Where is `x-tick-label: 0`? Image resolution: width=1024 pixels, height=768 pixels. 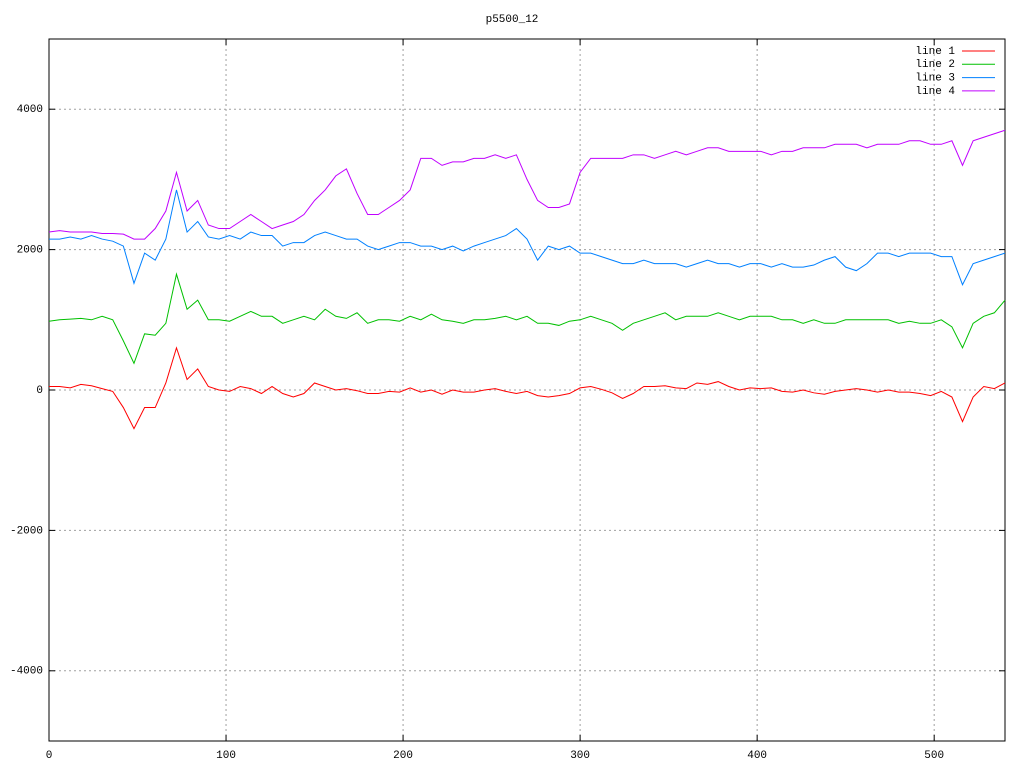
x-tick-label: 0 is located at coordinates (49, 756).